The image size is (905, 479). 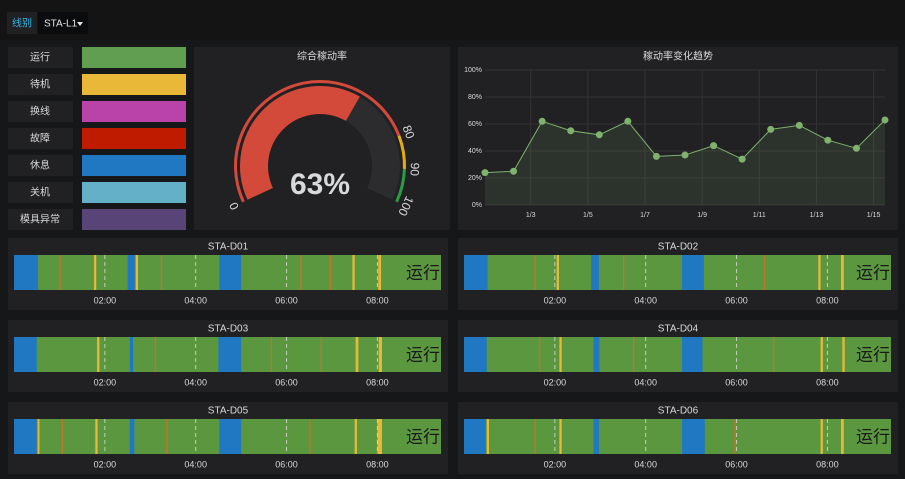 What do you see at coordinates (80, 24) in the screenshot?
I see `dropdown-arrow` at bounding box center [80, 24].